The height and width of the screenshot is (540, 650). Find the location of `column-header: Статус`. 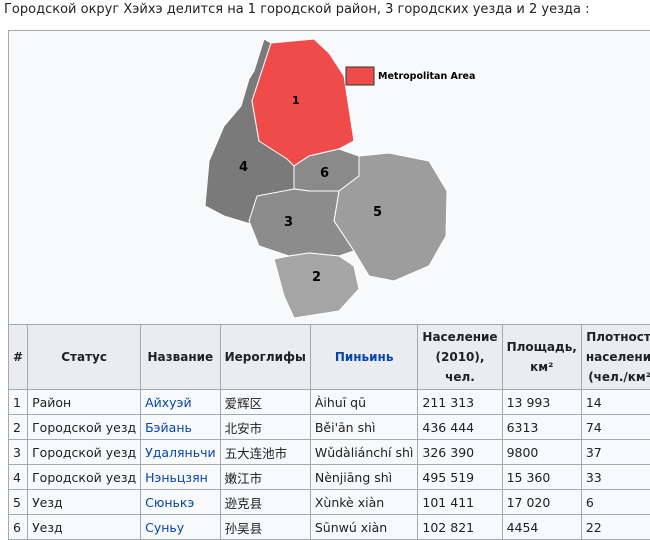

column-header: Статус is located at coordinates (84, 357).